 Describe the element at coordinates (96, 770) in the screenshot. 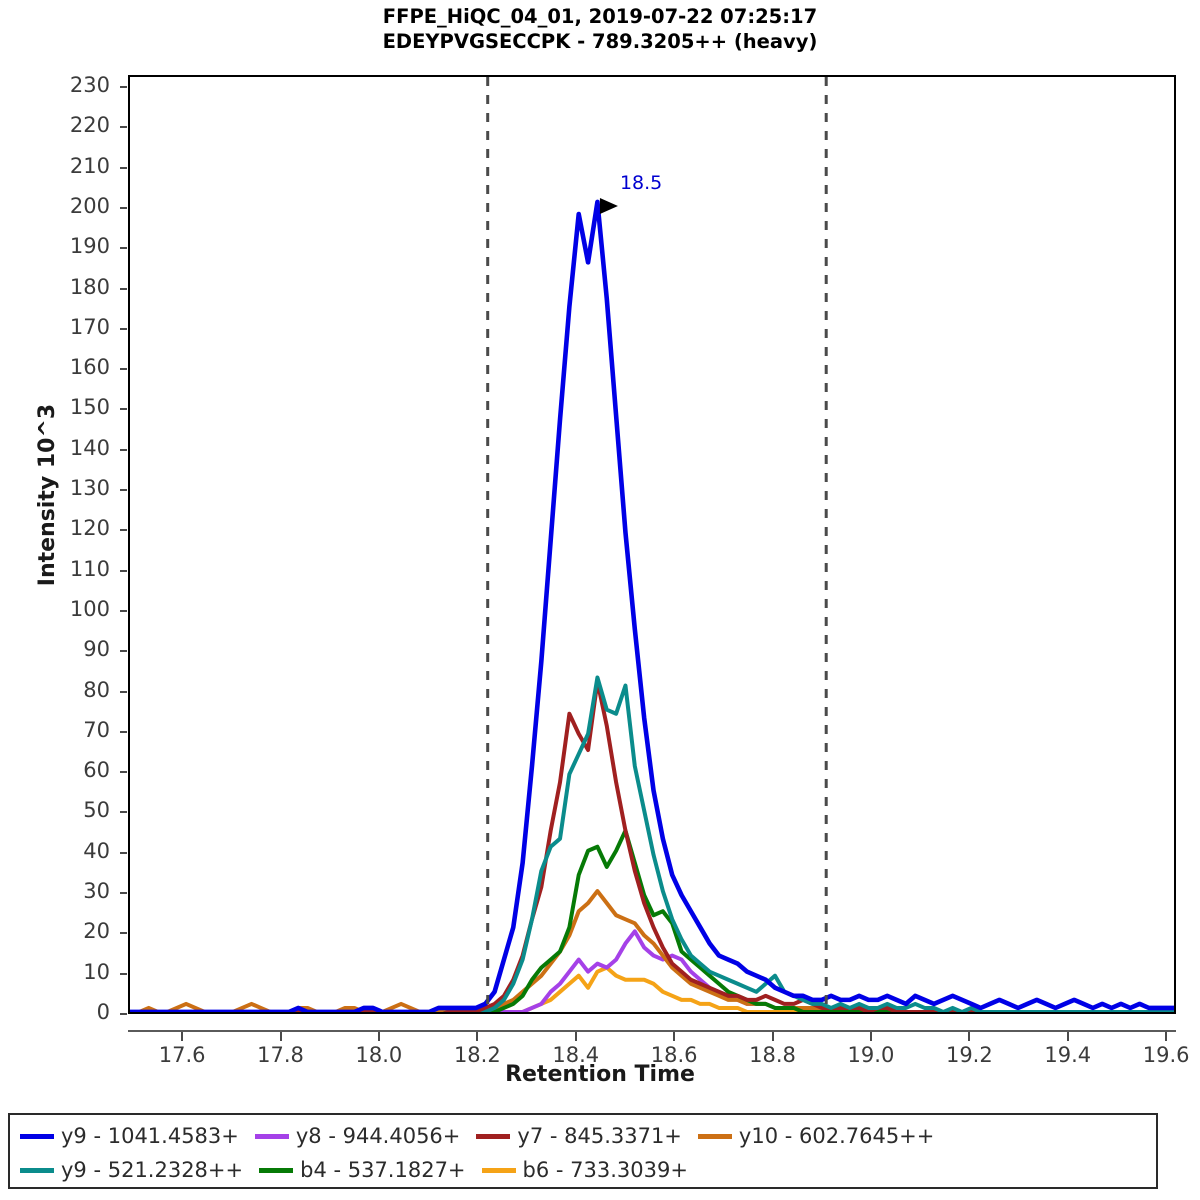

I see `y-axis-tick-label: 60` at that location.